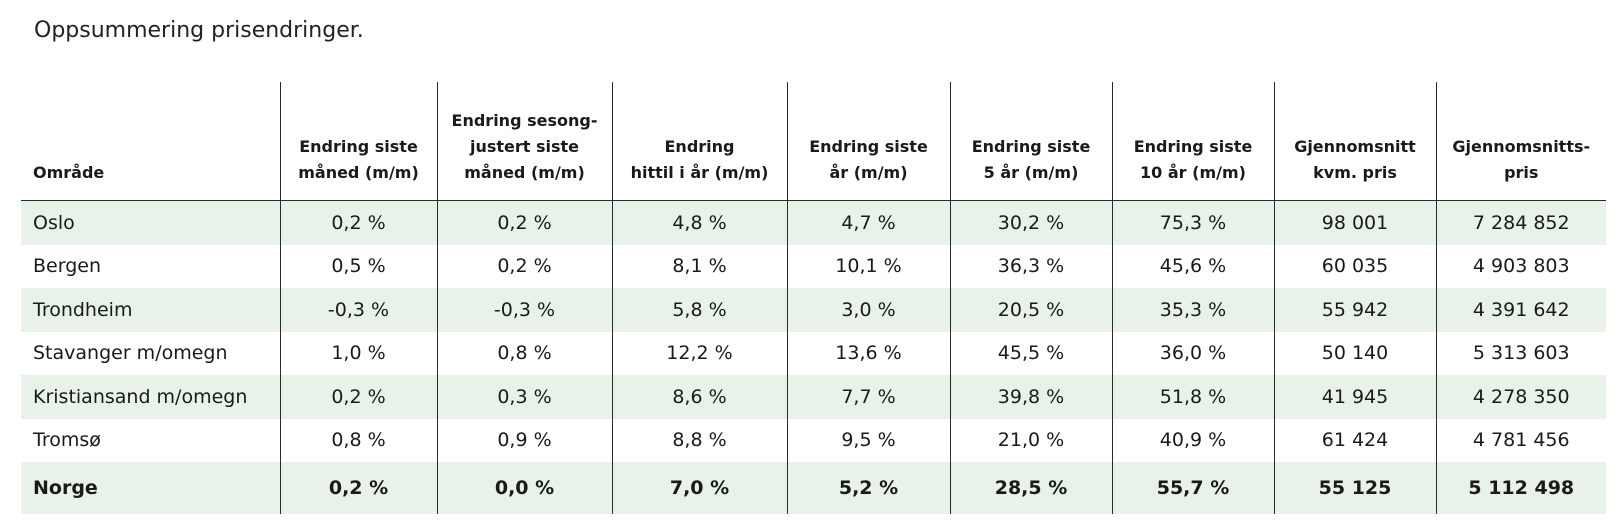 The image size is (1624, 532). I want to click on cell-avg-sqm-price: 60 035, so click(1354, 266).